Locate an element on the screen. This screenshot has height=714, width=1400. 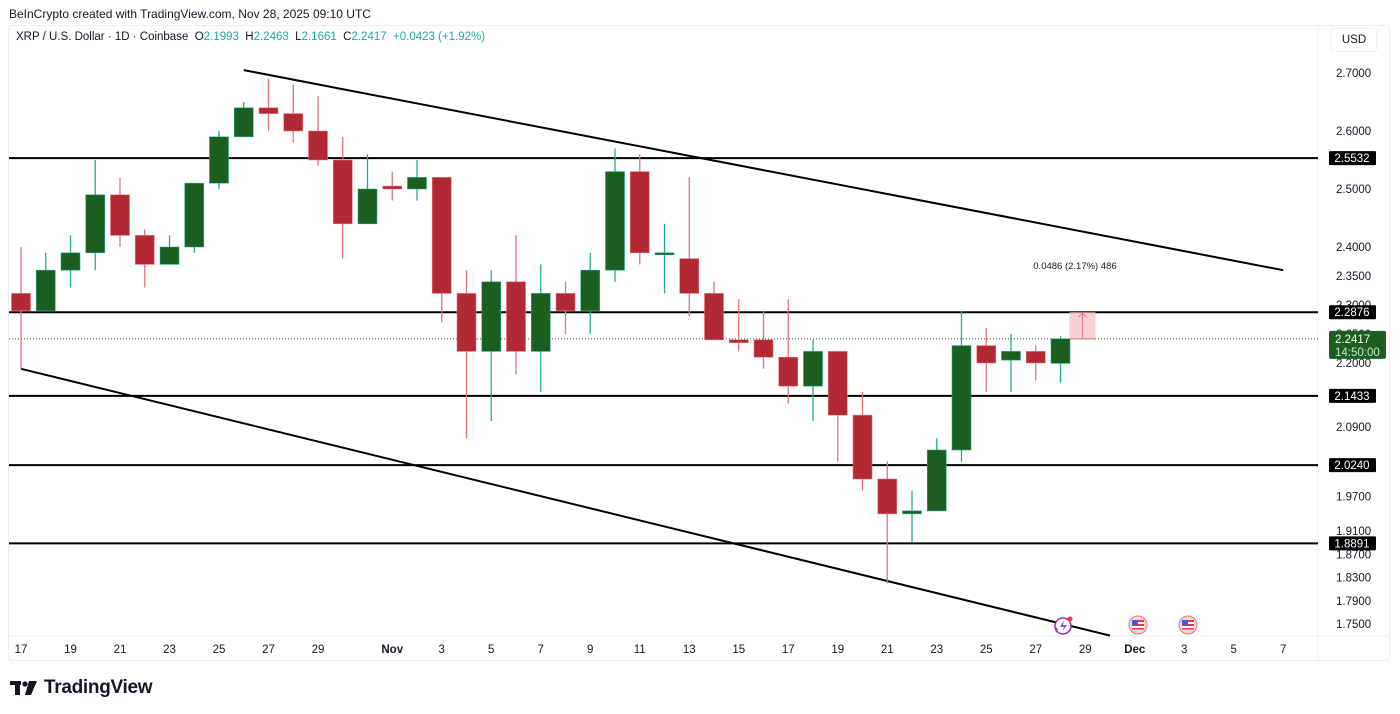
currency-button: USD is located at coordinates (1354, 40).